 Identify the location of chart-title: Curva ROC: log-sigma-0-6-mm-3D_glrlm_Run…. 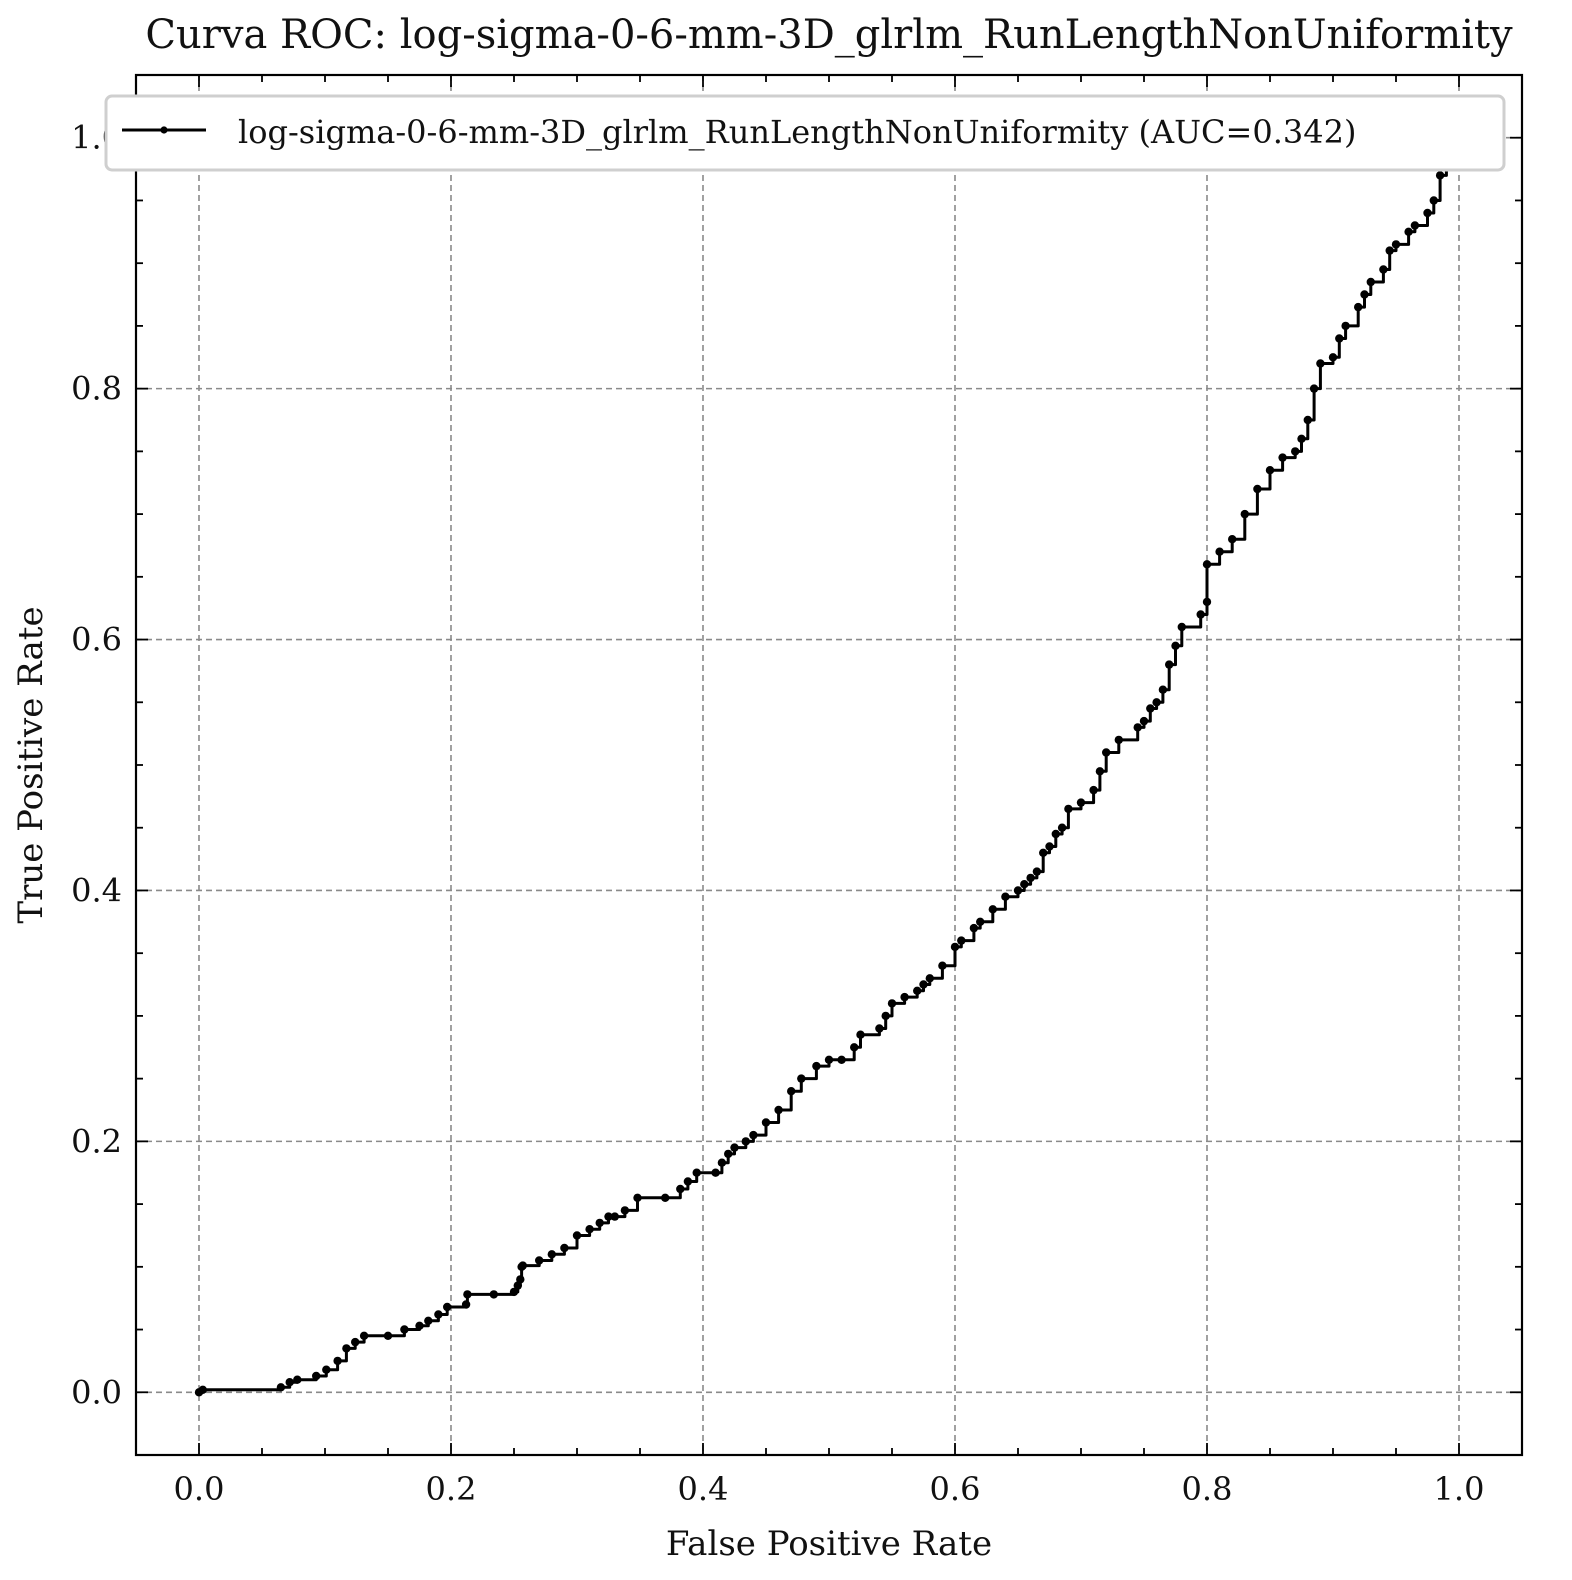
(829, 35).